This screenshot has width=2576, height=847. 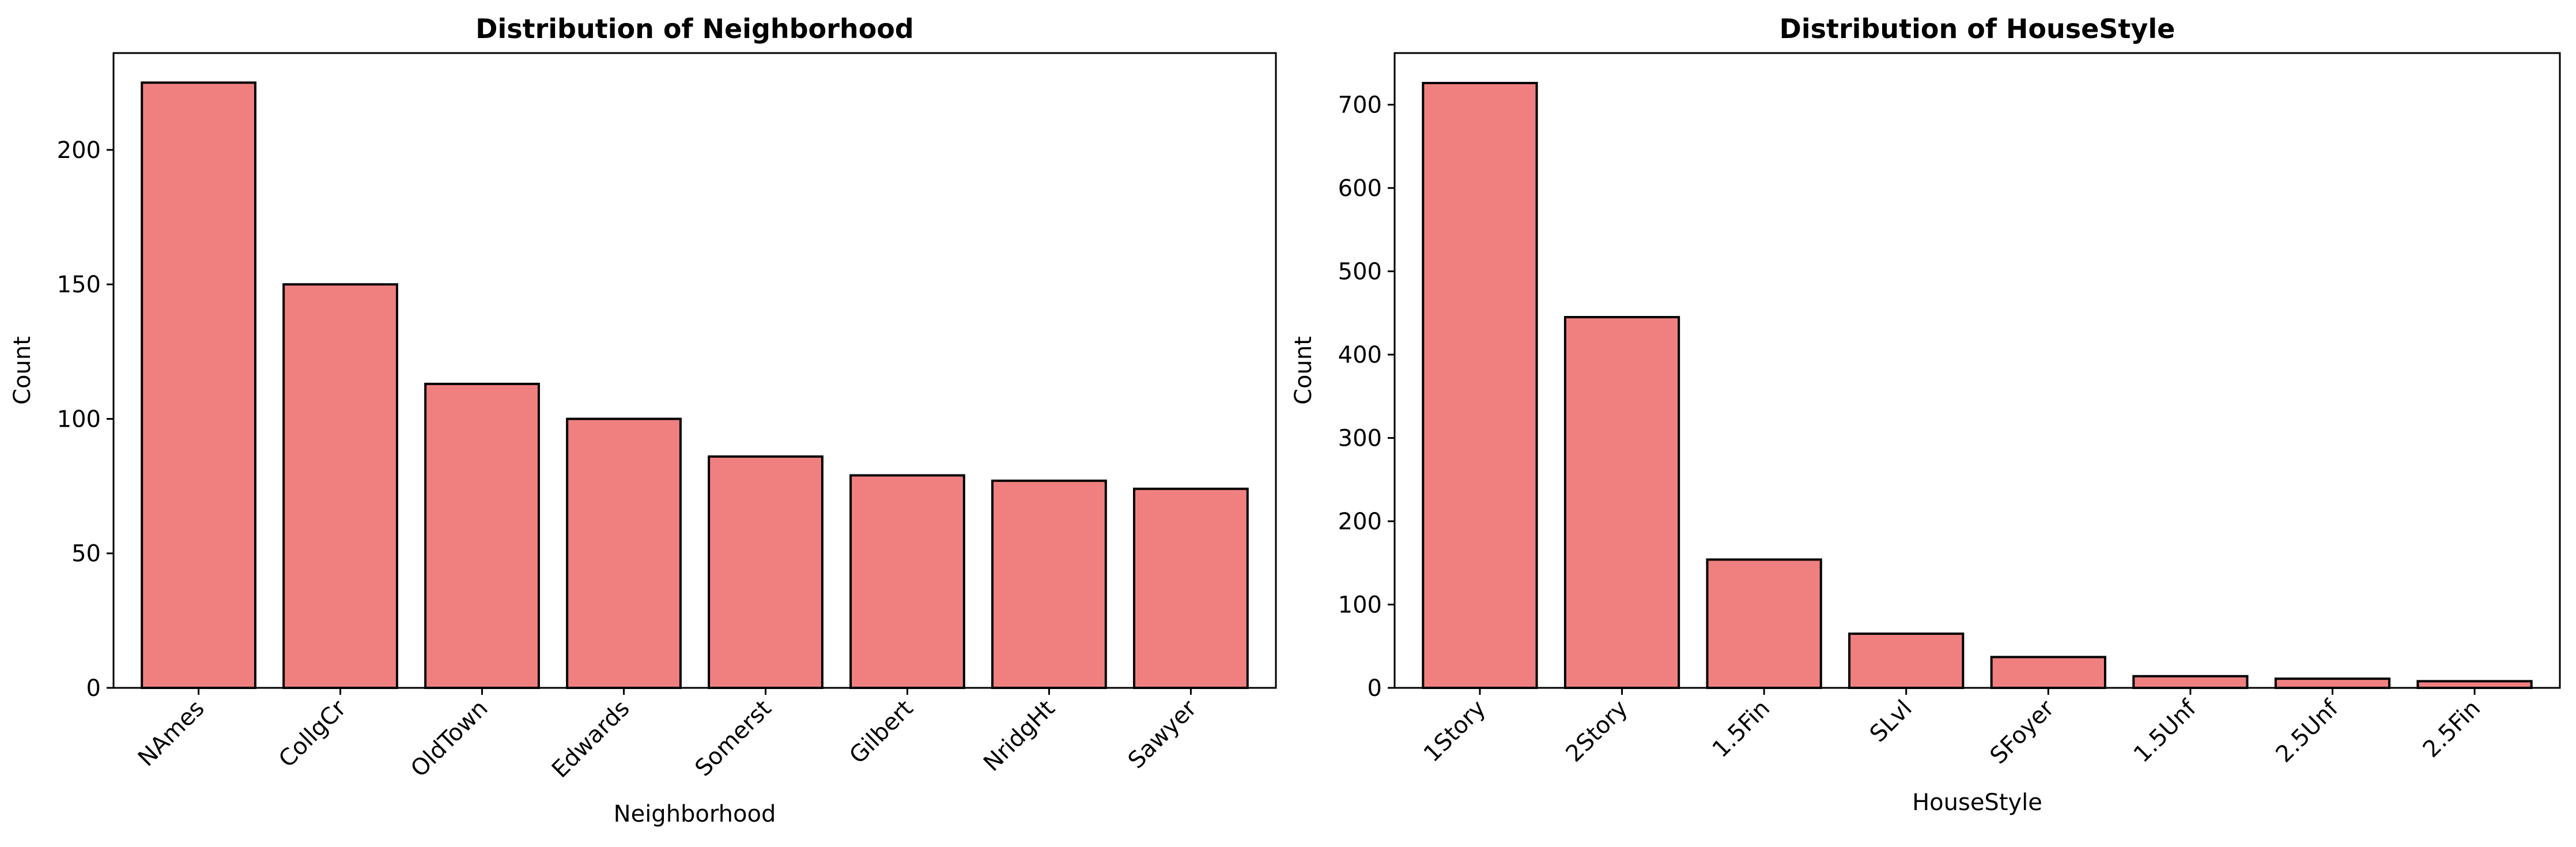 I want to click on y-tick-label: 500, so click(x=1360, y=272).